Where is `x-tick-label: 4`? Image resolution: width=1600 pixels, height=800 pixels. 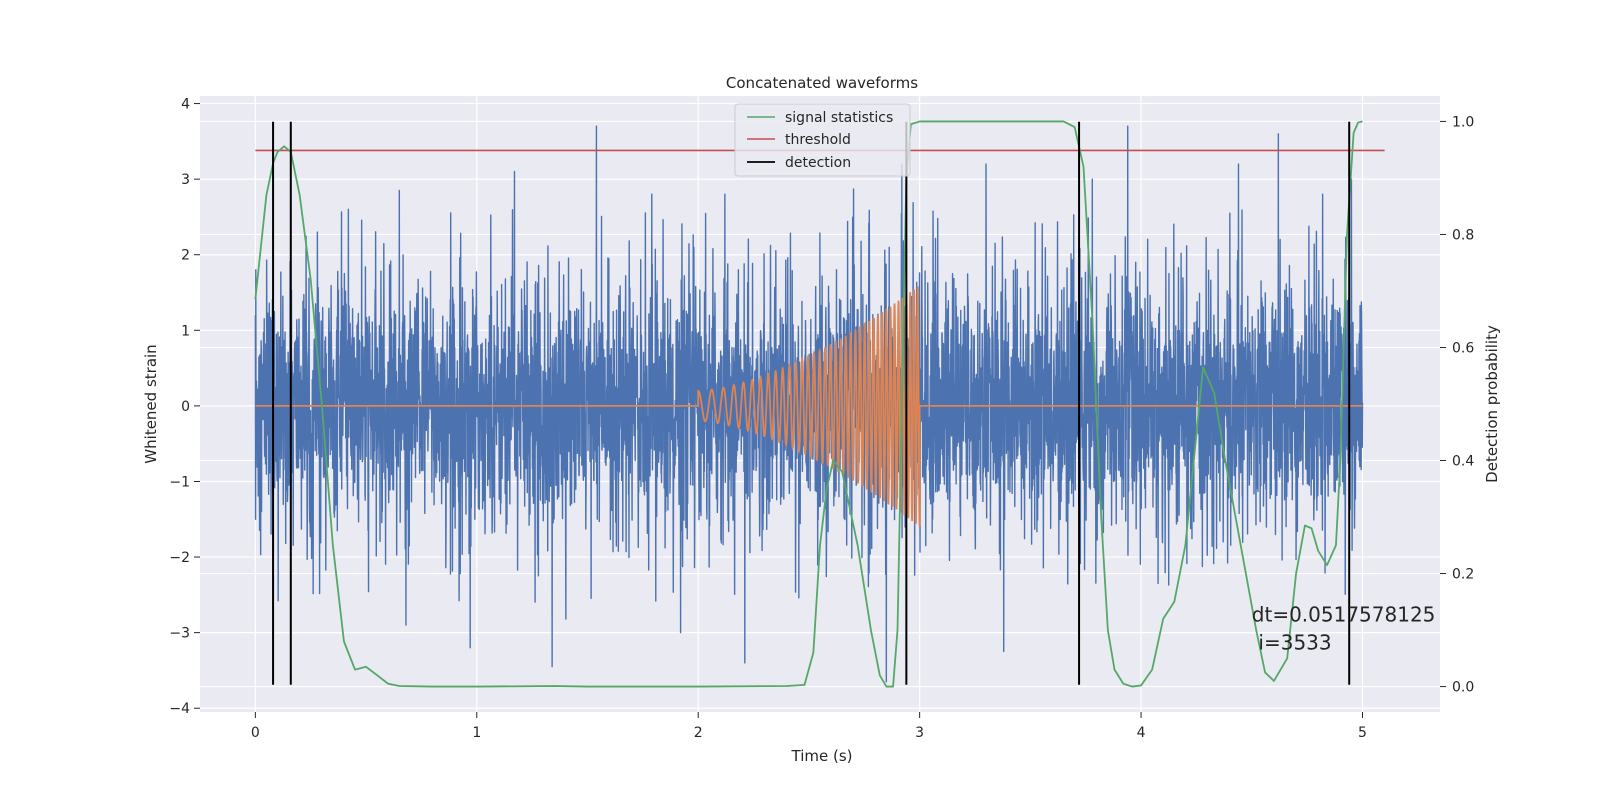 x-tick-label: 4 is located at coordinates (1141, 733).